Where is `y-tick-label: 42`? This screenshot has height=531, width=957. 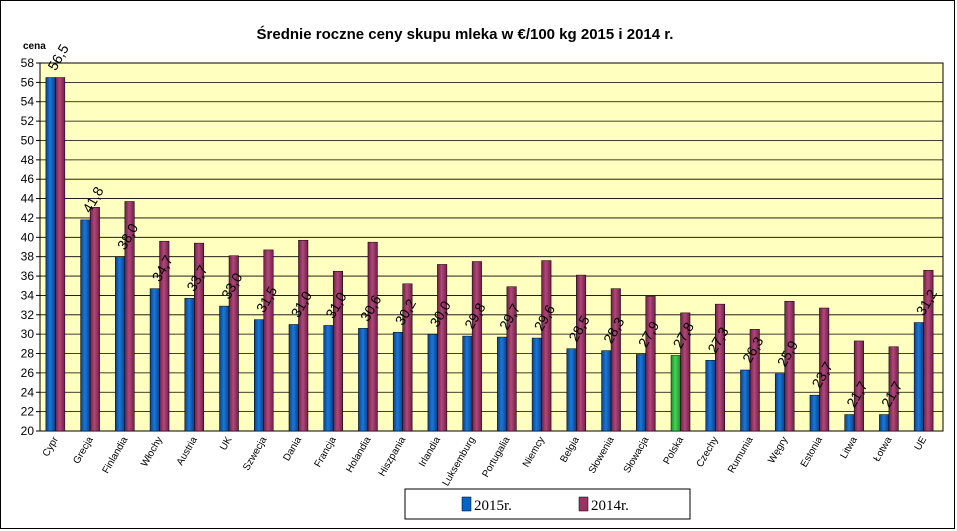
y-tick-label: 42 is located at coordinates (28, 218).